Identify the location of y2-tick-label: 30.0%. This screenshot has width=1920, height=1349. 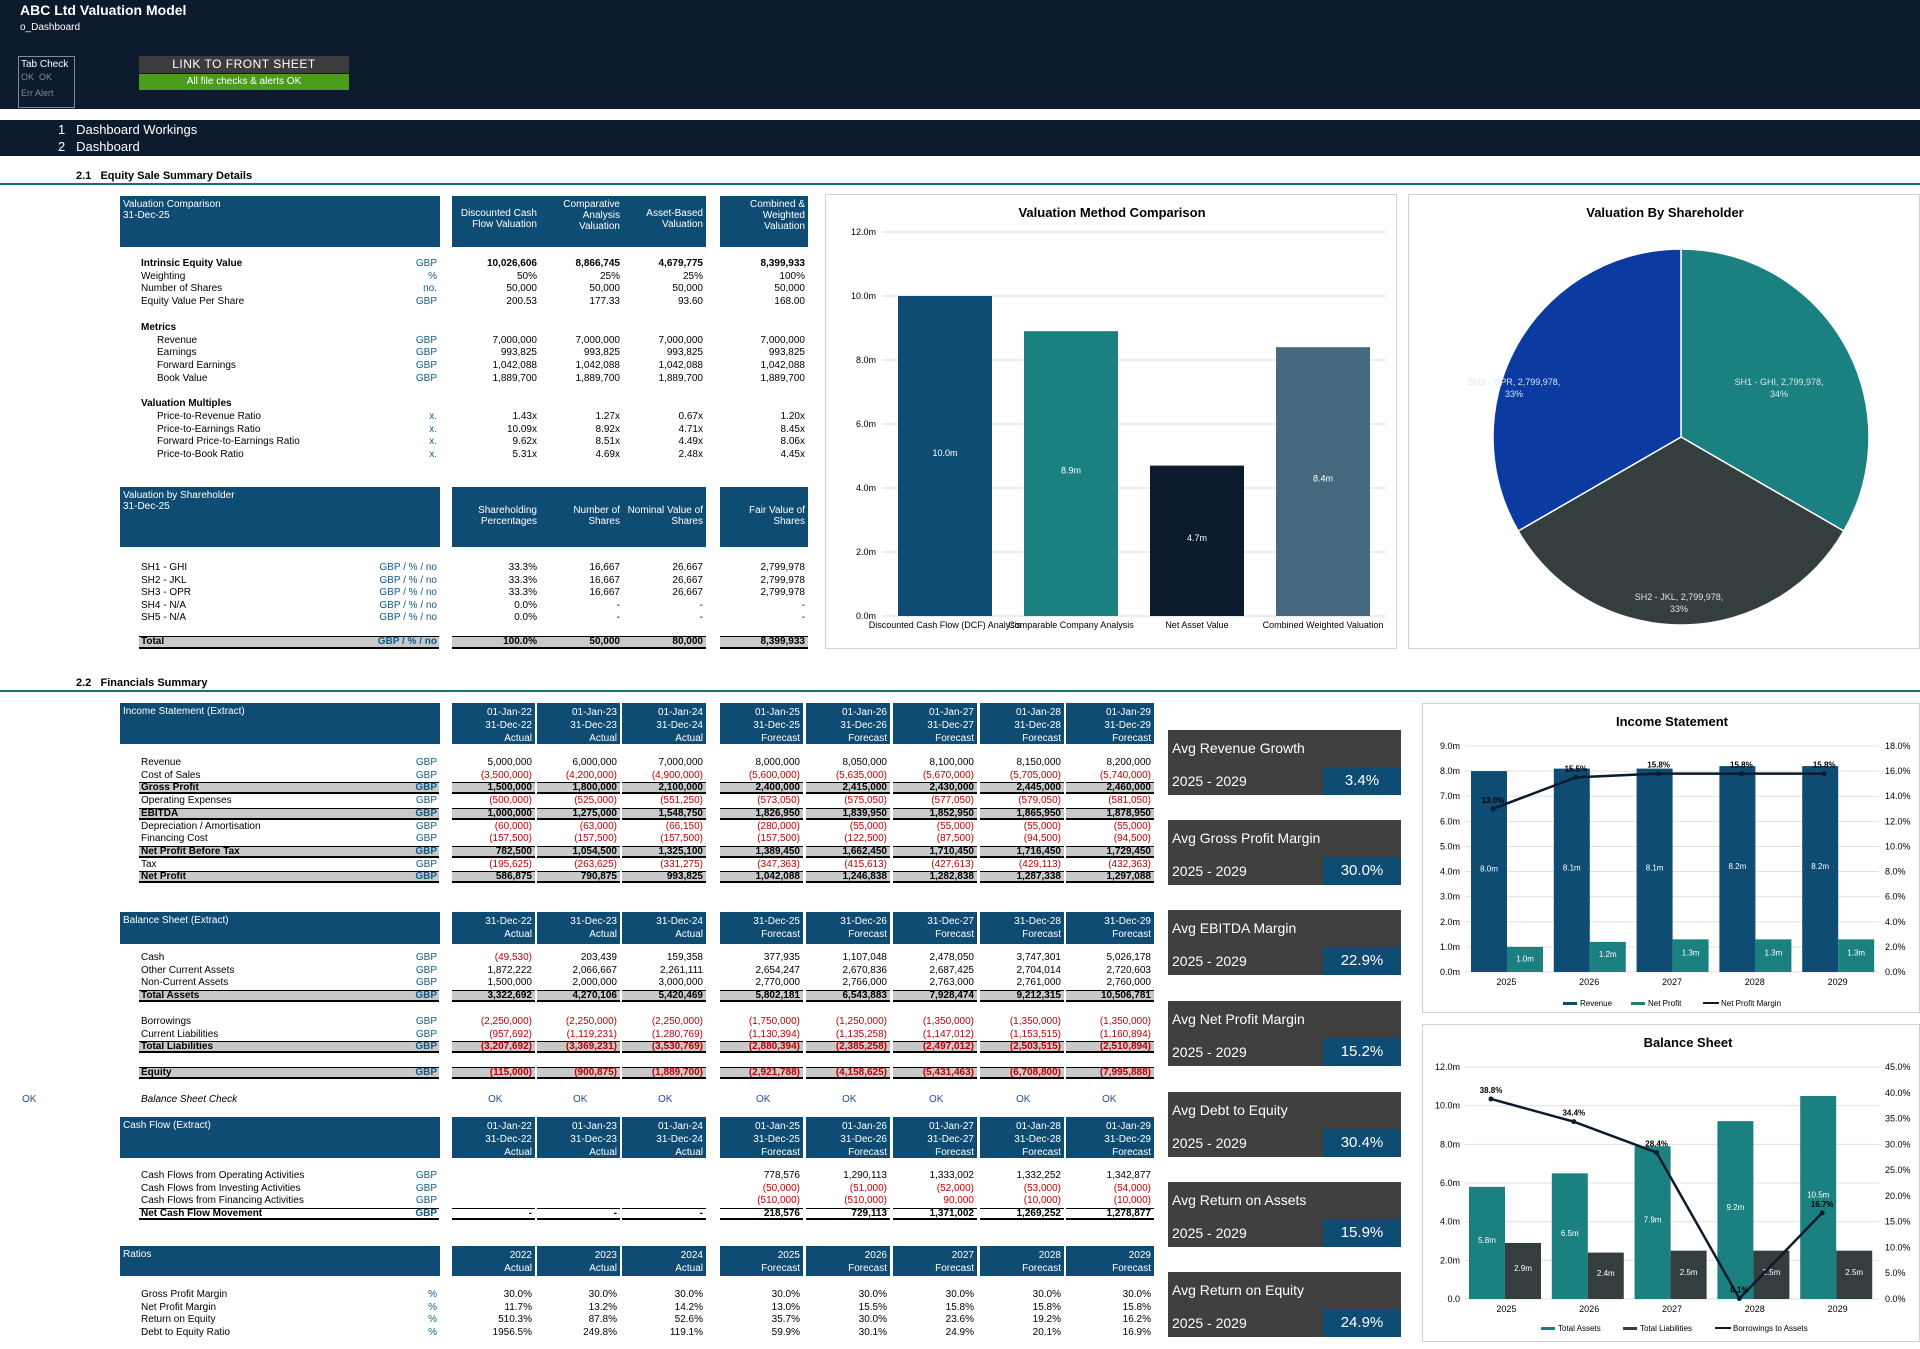
(1898, 1144).